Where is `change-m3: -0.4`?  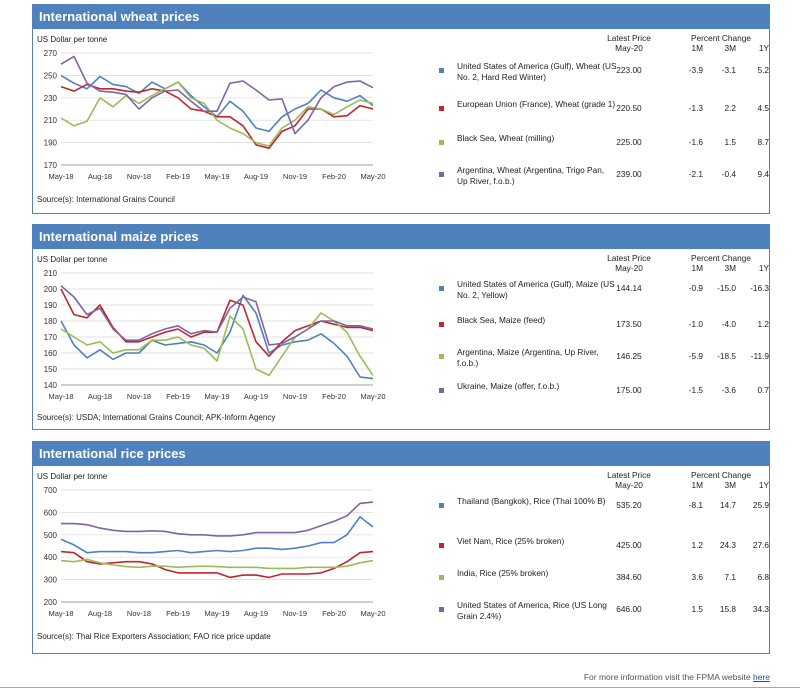
change-m3: -0.4 is located at coordinates (728, 174).